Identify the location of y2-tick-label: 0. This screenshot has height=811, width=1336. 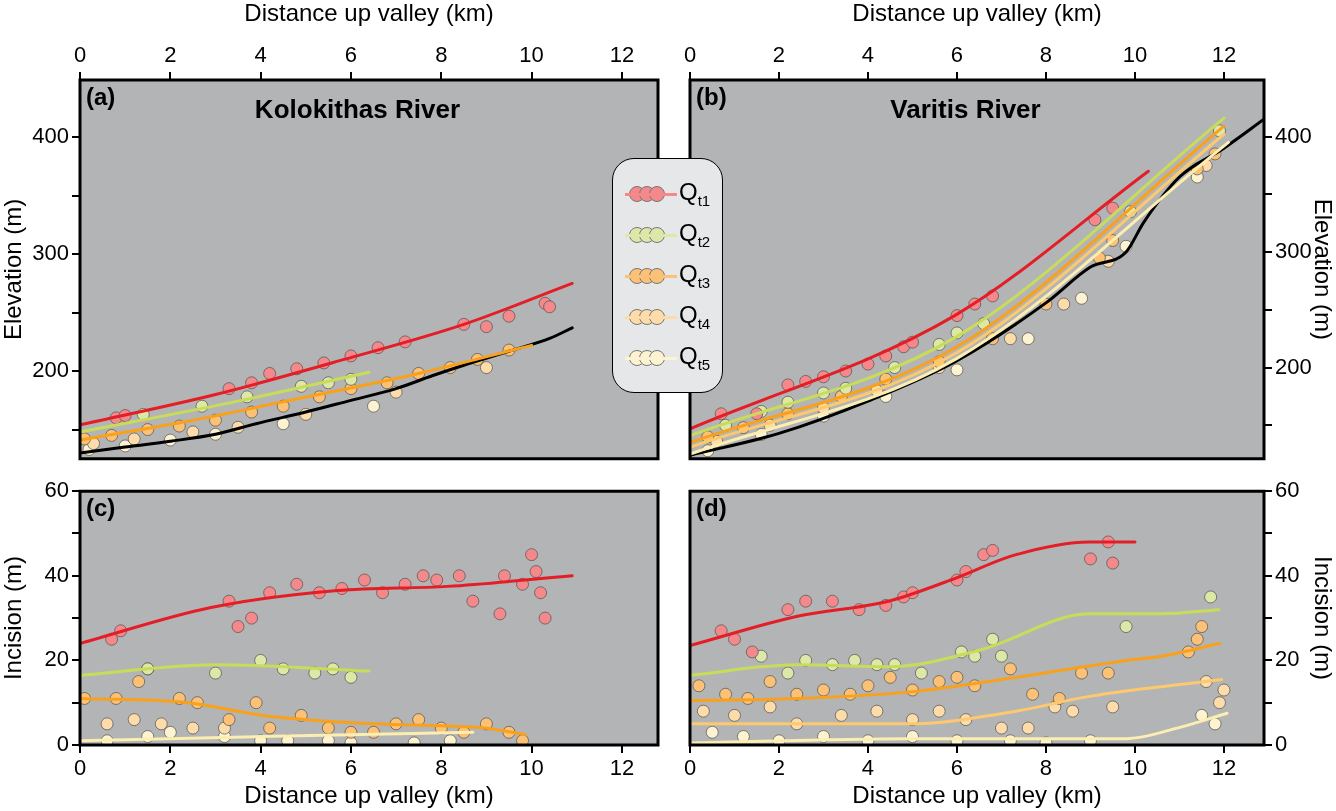
(1281, 744).